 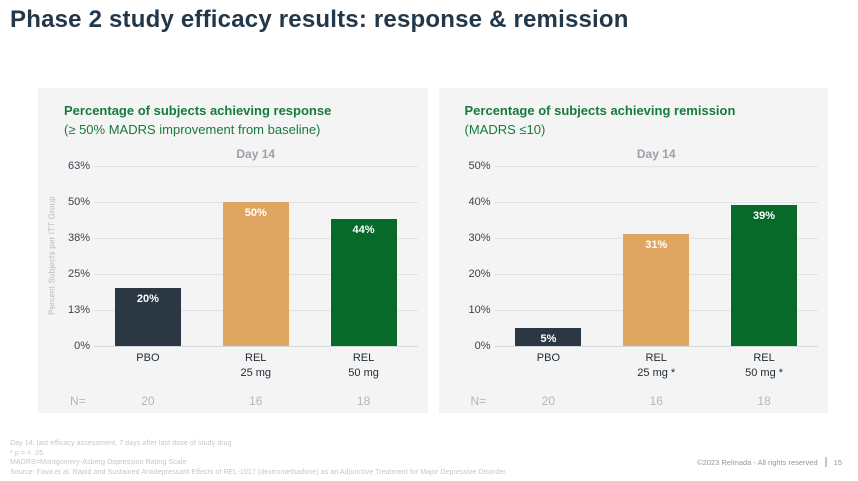 I want to click on x-category-label: REL 25 mg *, so click(x=656, y=365).